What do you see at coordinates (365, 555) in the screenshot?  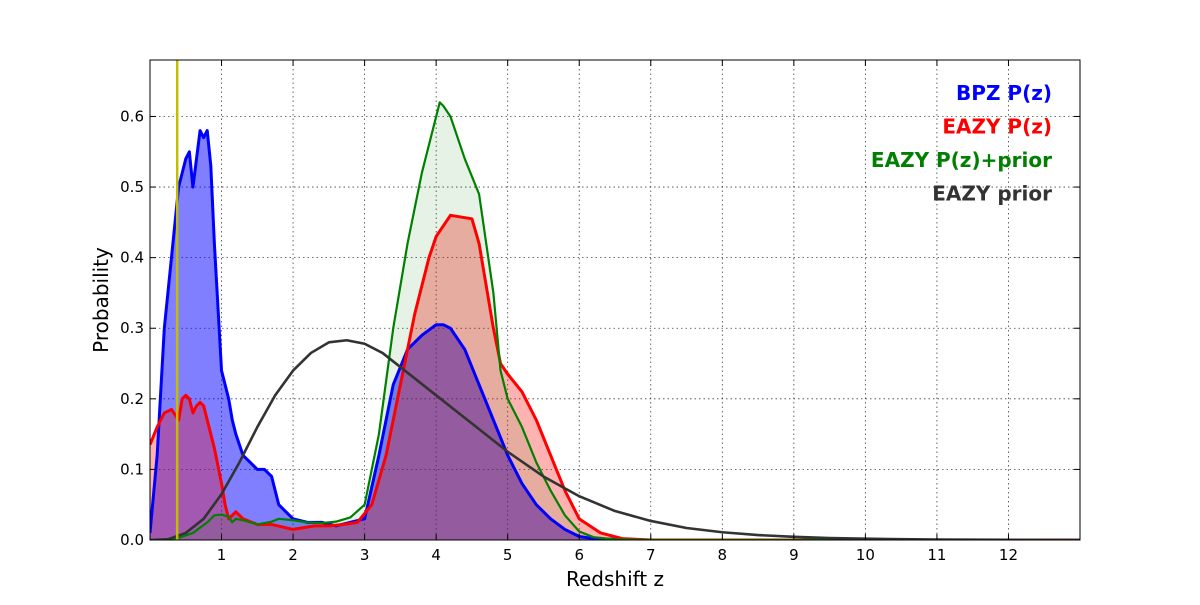 I see `x-tick-label: 3` at bounding box center [365, 555].